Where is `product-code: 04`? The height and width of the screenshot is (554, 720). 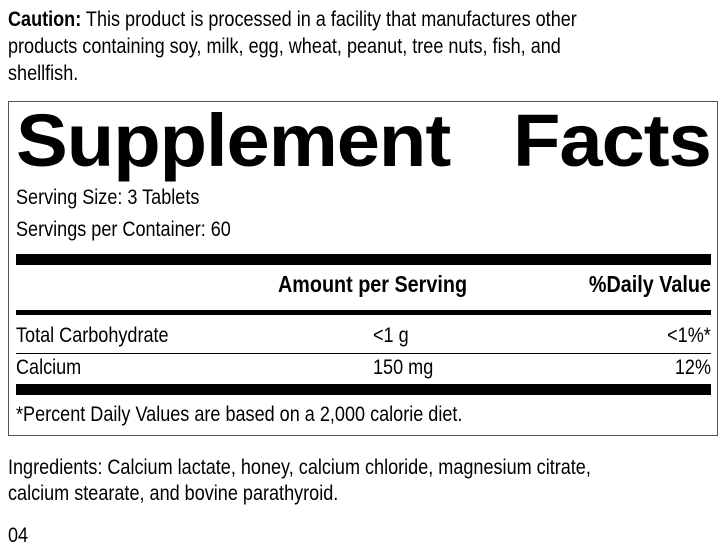 product-code: 04 is located at coordinates (18, 535).